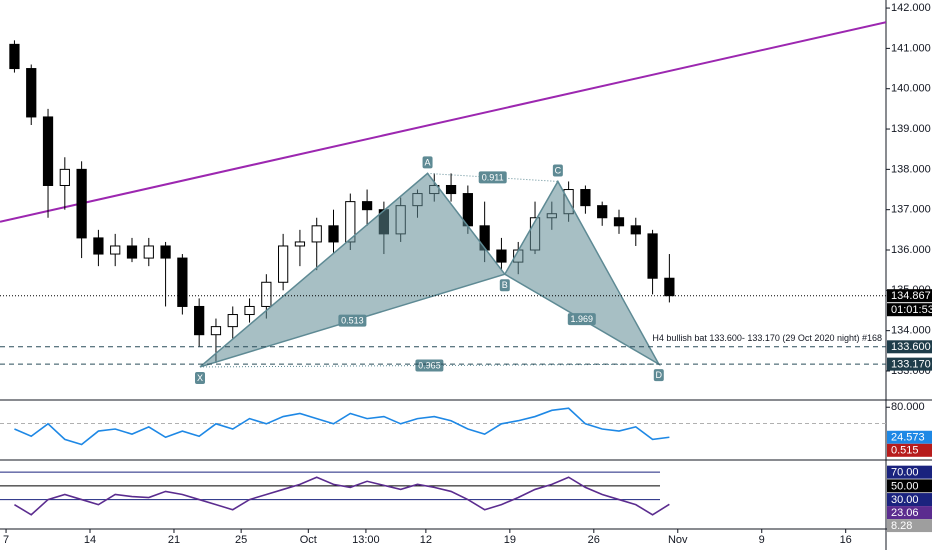 The width and height of the screenshot is (932, 550). What do you see at coordinates (6, 540) in the screenshot?
I see `x-tick-label: 7` at bounding box center [6, 540].